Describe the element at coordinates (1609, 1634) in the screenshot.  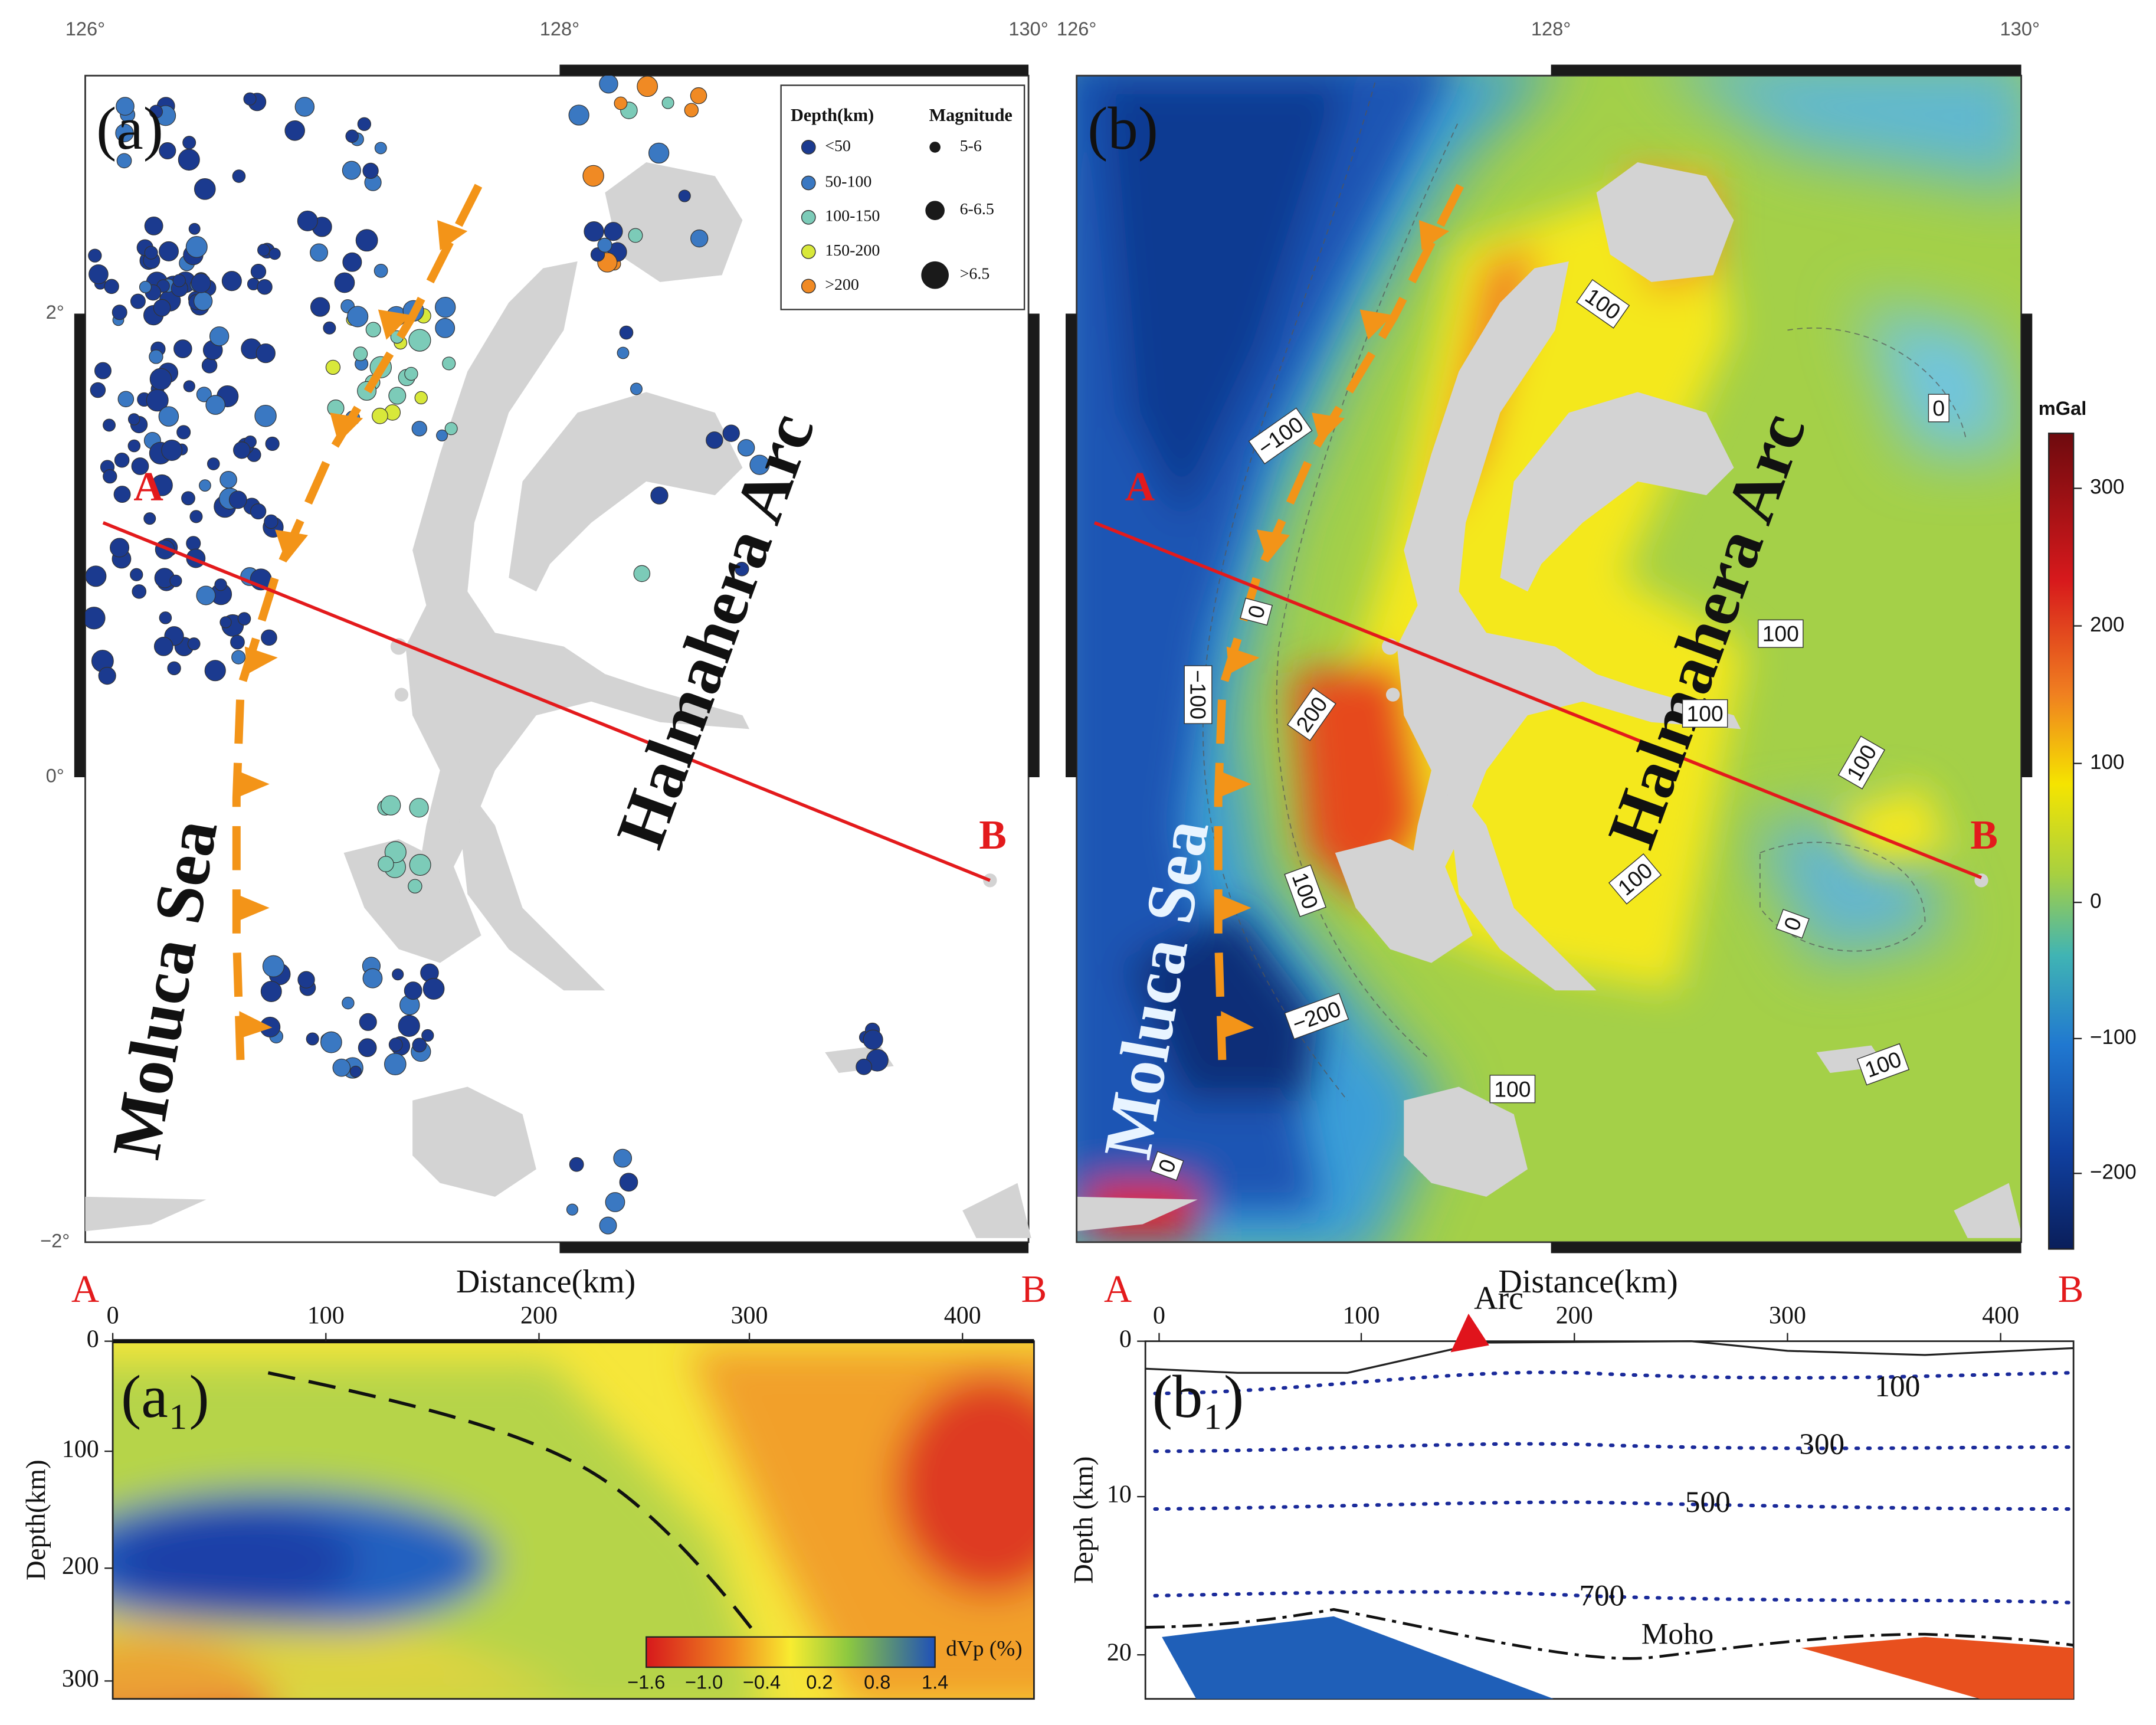
I see `moho-line` at that location.